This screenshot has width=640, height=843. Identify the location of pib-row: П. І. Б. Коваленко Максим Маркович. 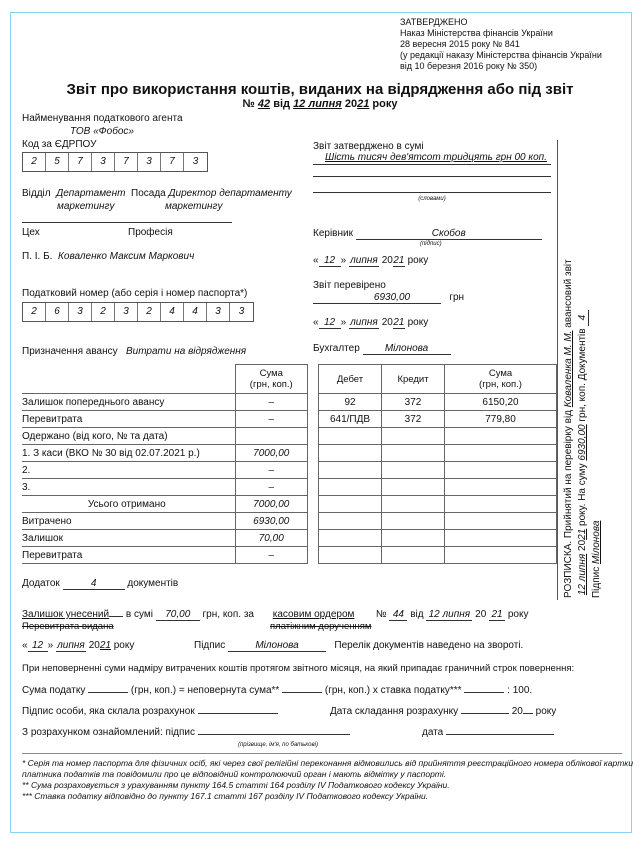
(108, 256).